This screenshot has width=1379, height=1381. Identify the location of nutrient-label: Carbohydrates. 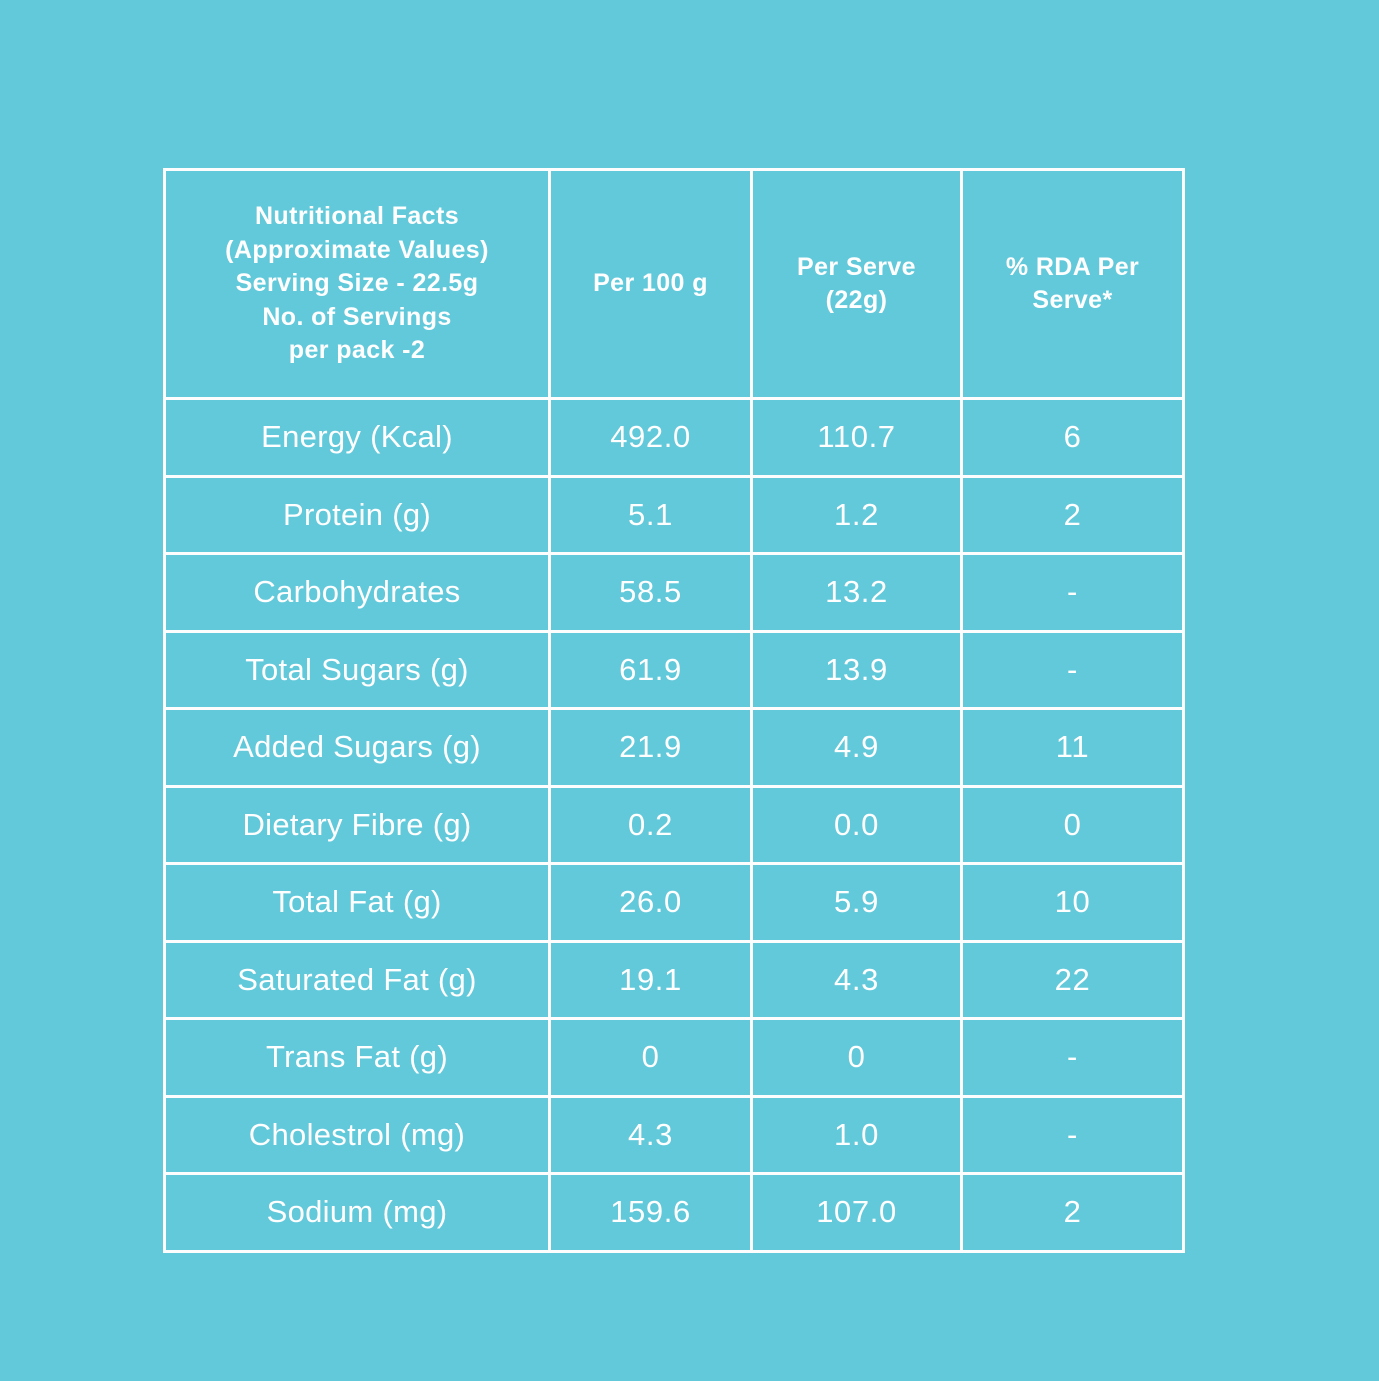
(357, 592).